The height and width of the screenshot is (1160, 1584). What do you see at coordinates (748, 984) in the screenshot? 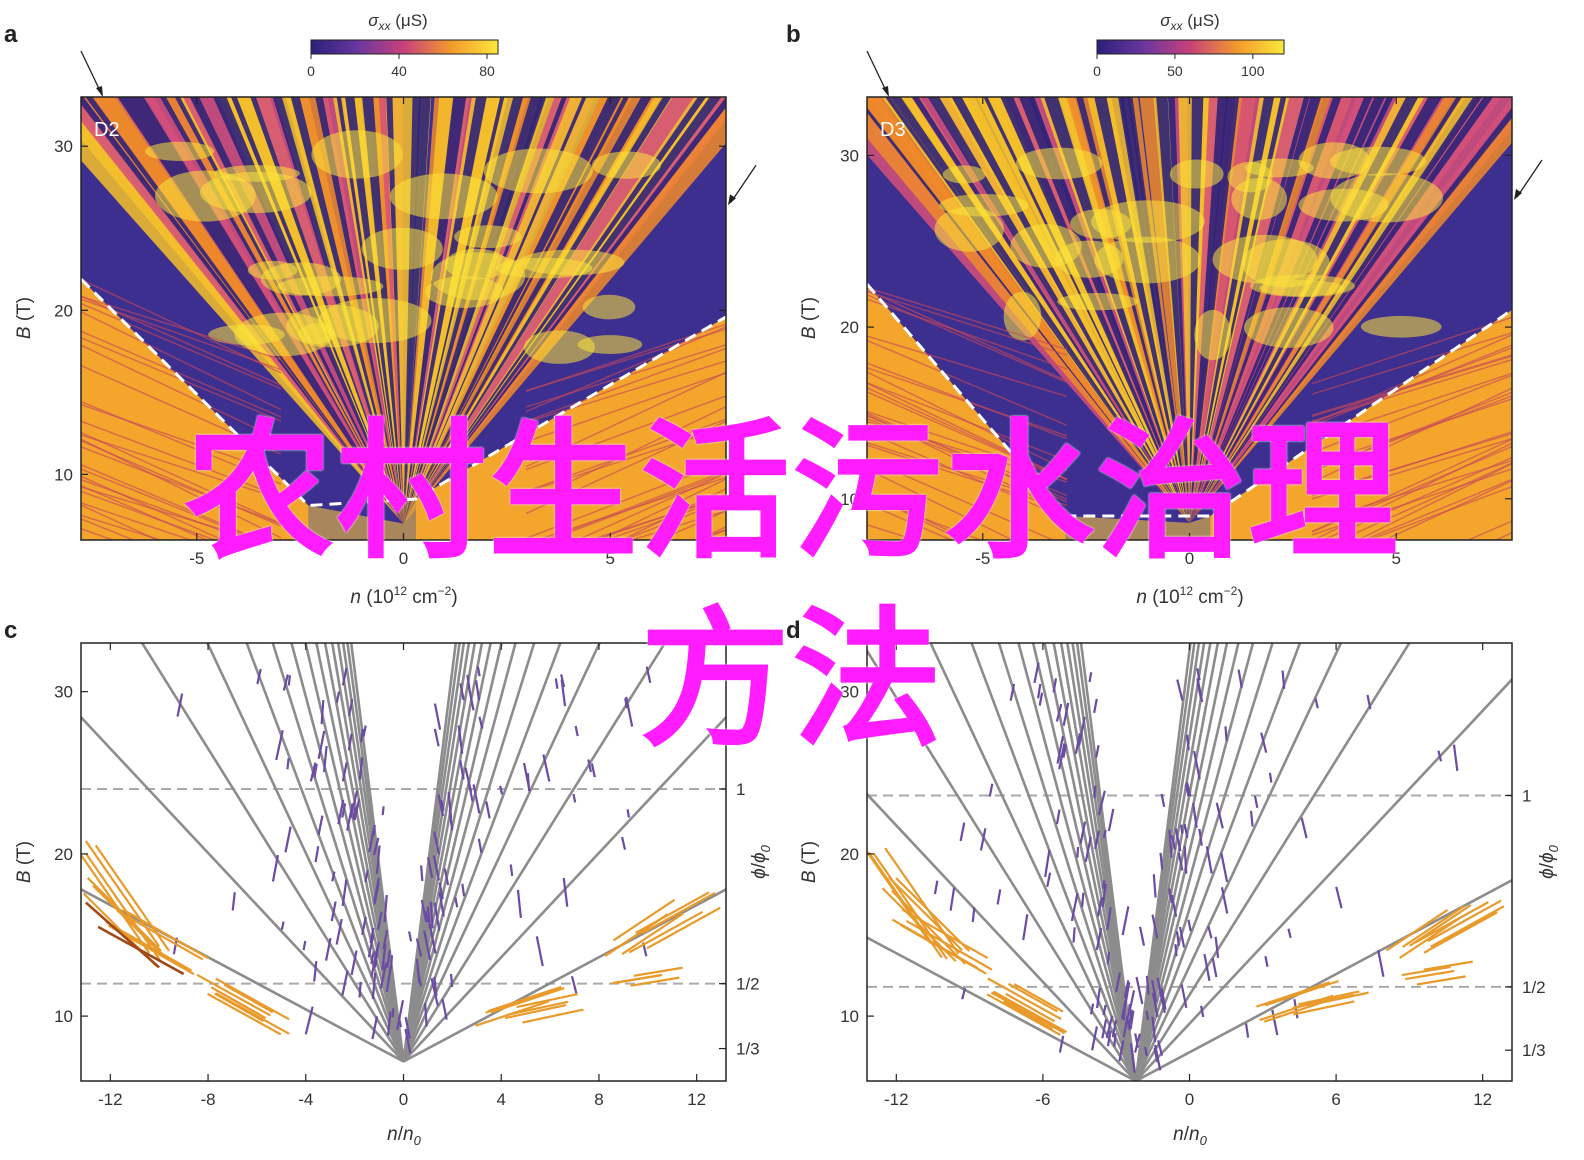
I see `flux-tick-label: 1/2` at bounding box center [748, 984].